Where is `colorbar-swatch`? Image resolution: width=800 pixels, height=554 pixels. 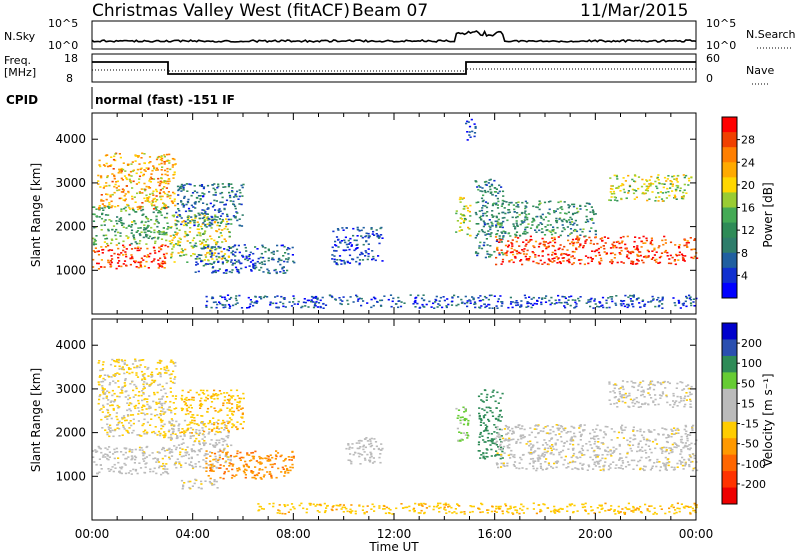
colorbar-swatch is located at coordinates (729, 260).